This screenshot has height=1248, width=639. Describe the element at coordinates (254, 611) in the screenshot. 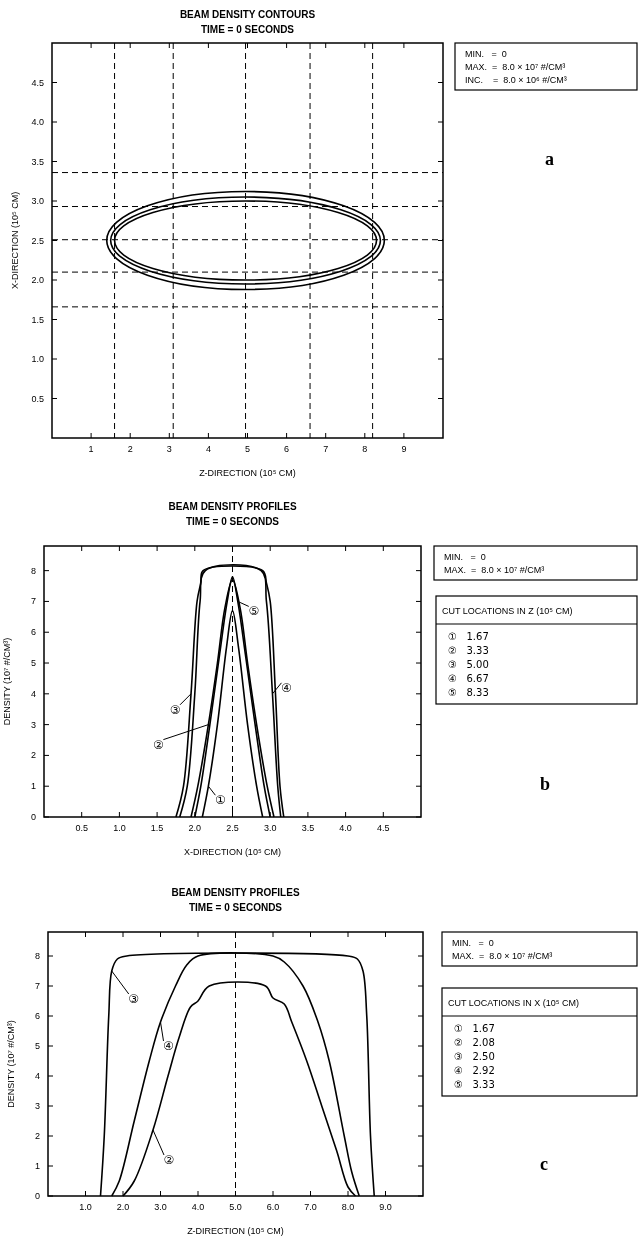

I see `legend-label: ⑤` at that location.